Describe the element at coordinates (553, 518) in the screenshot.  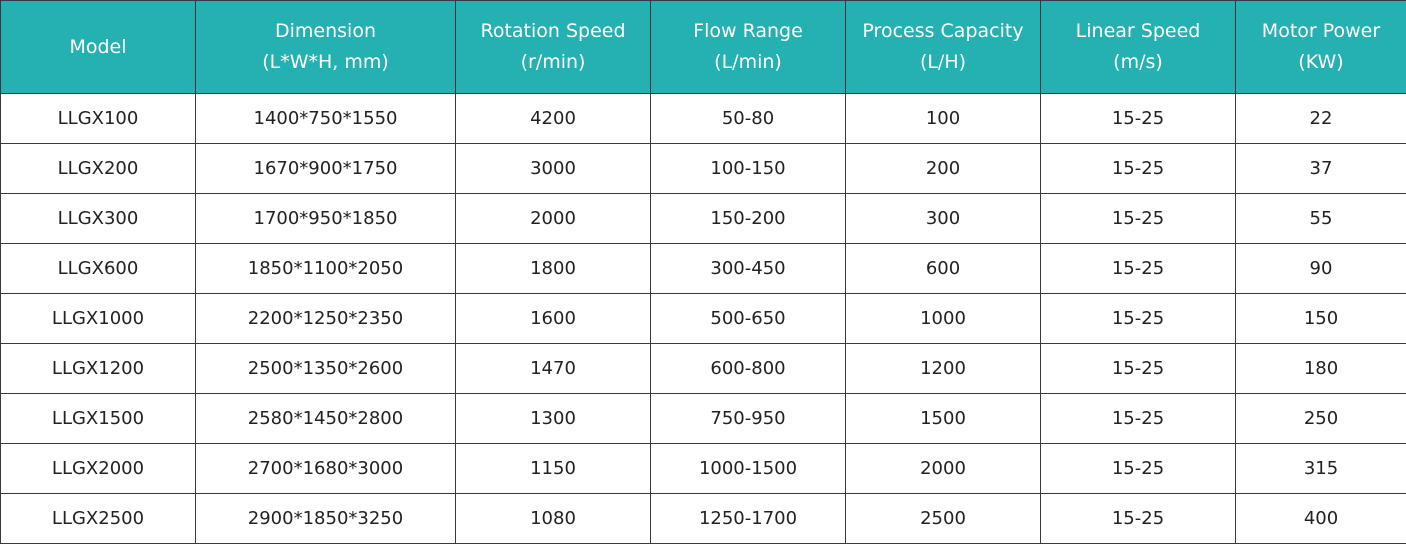
I see `cell-rotation-speed: 1080` at that location.